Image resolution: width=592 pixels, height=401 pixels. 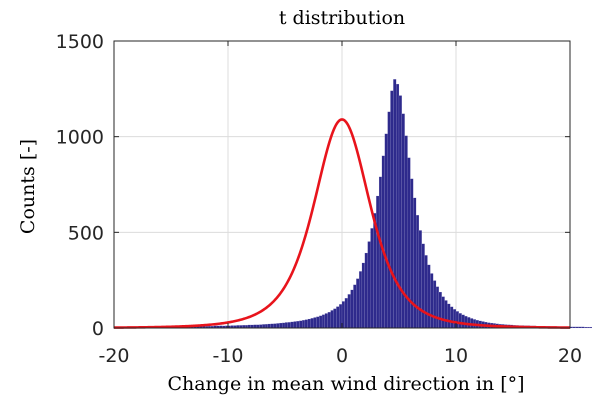 What do you see at coordinates (98, 329) in the screenshot?
I see `y-tick-label: 0` at bounding box center [98, 329].